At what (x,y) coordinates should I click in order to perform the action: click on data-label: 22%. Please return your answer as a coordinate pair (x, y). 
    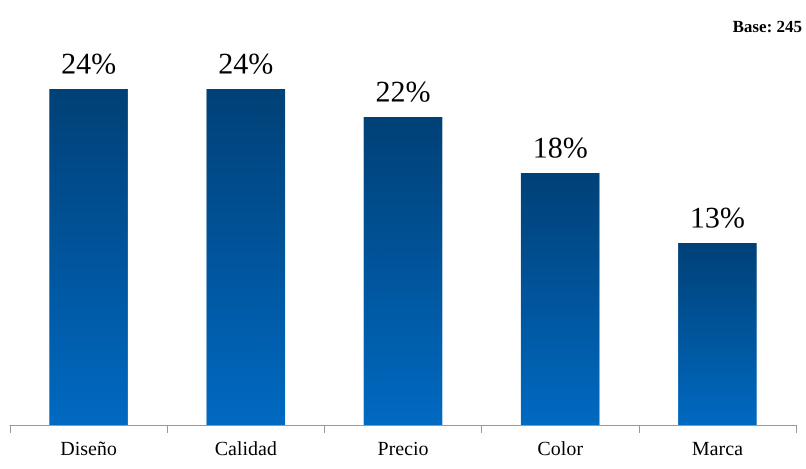
    Looking at the image, I should click on (403, 92).